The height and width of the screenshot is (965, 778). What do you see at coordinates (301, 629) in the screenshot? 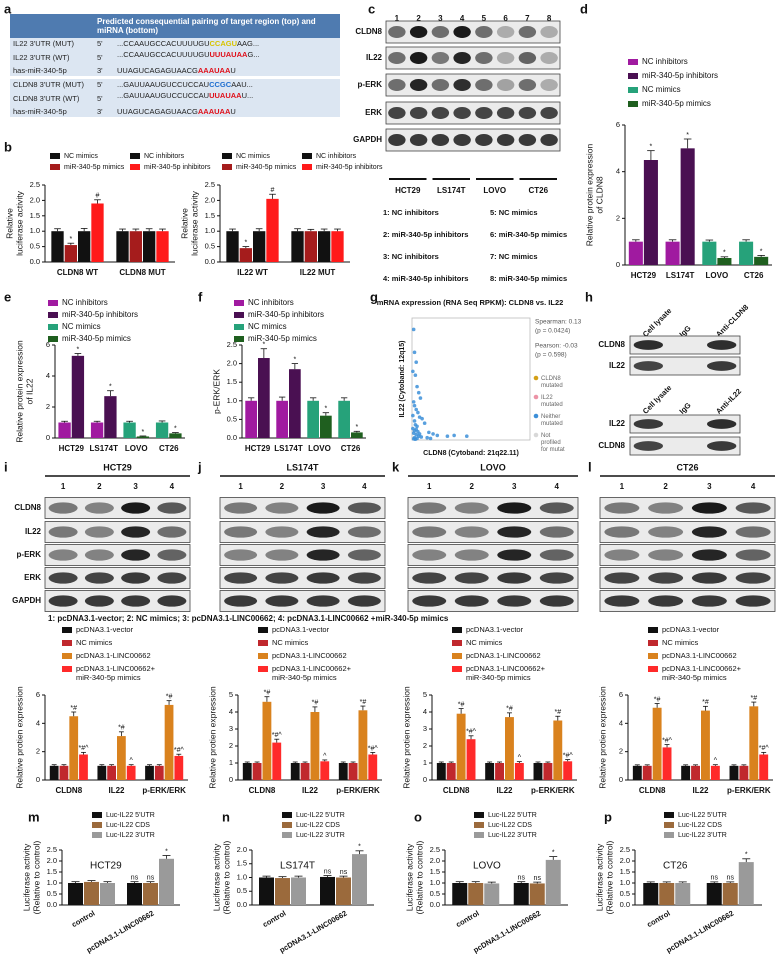
I see `legend-label: pcDNA3.1-vector` at bounding box center [301, 629].